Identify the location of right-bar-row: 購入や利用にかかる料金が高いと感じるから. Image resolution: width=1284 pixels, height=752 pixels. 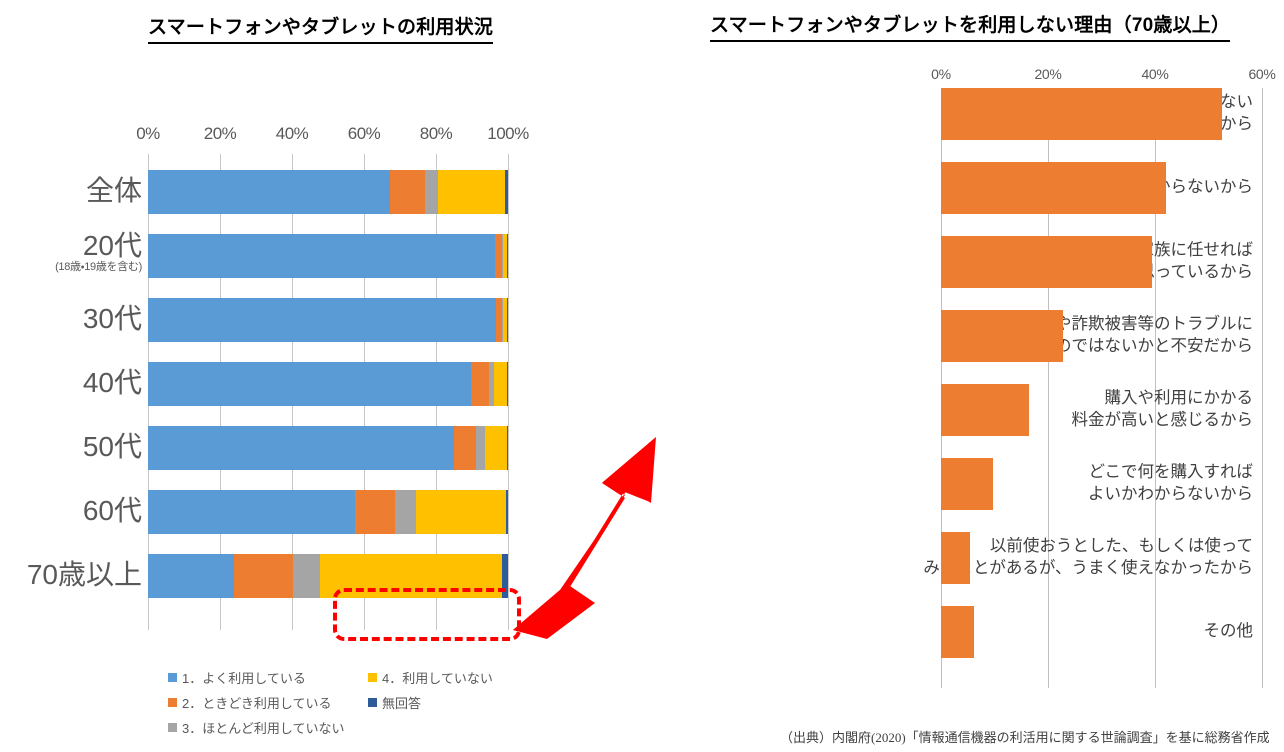
(1101, 410).